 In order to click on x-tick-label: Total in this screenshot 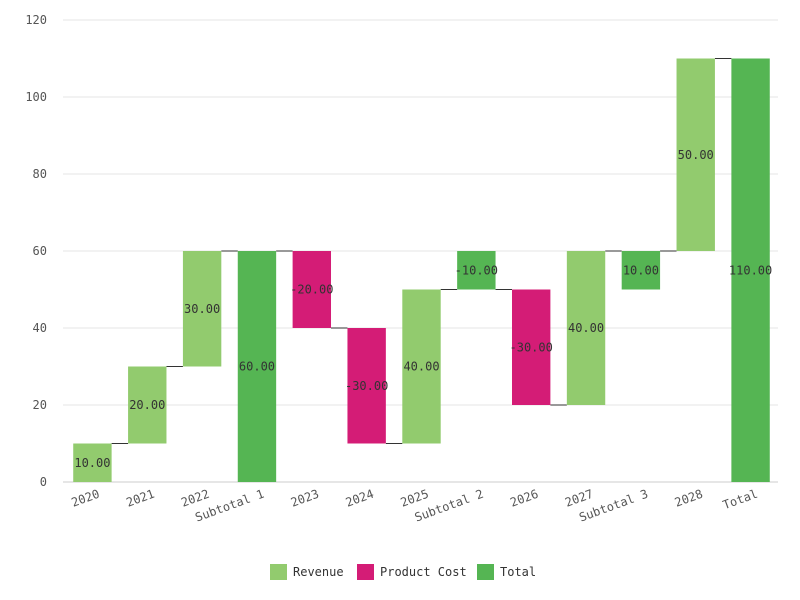, I will do `click(740, 500)`.